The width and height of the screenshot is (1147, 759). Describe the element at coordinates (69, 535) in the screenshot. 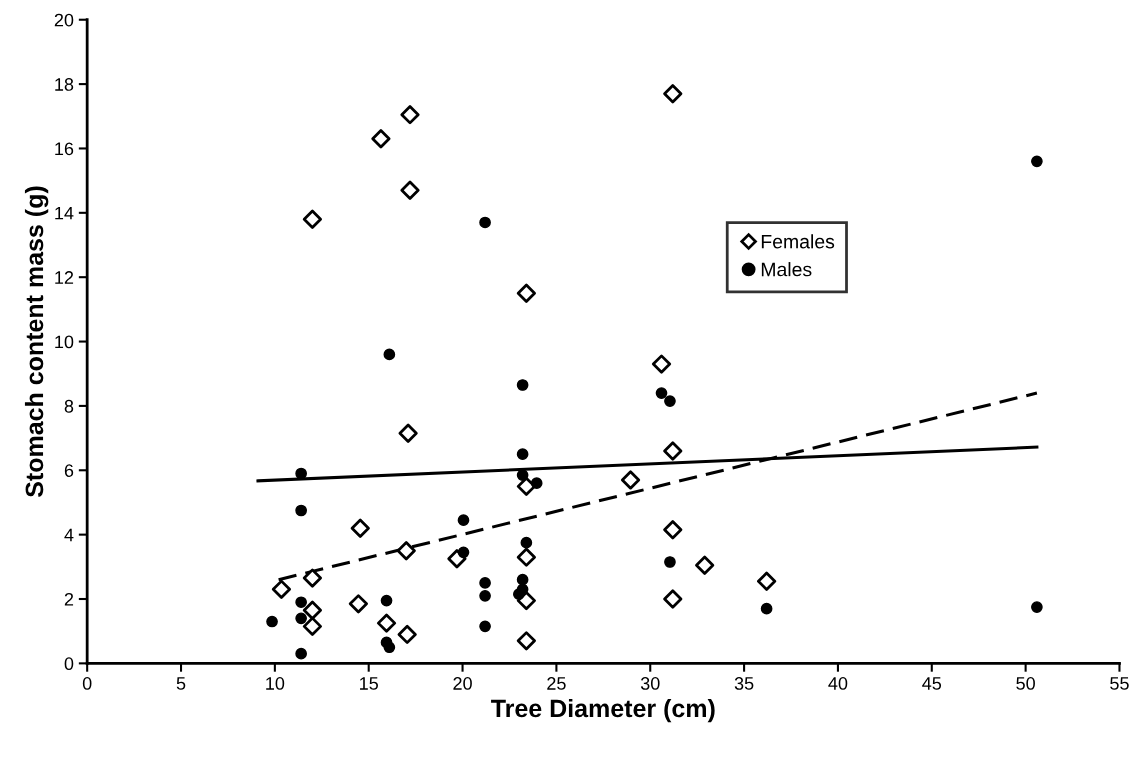

I see `y-tick-label: 4` at that location.